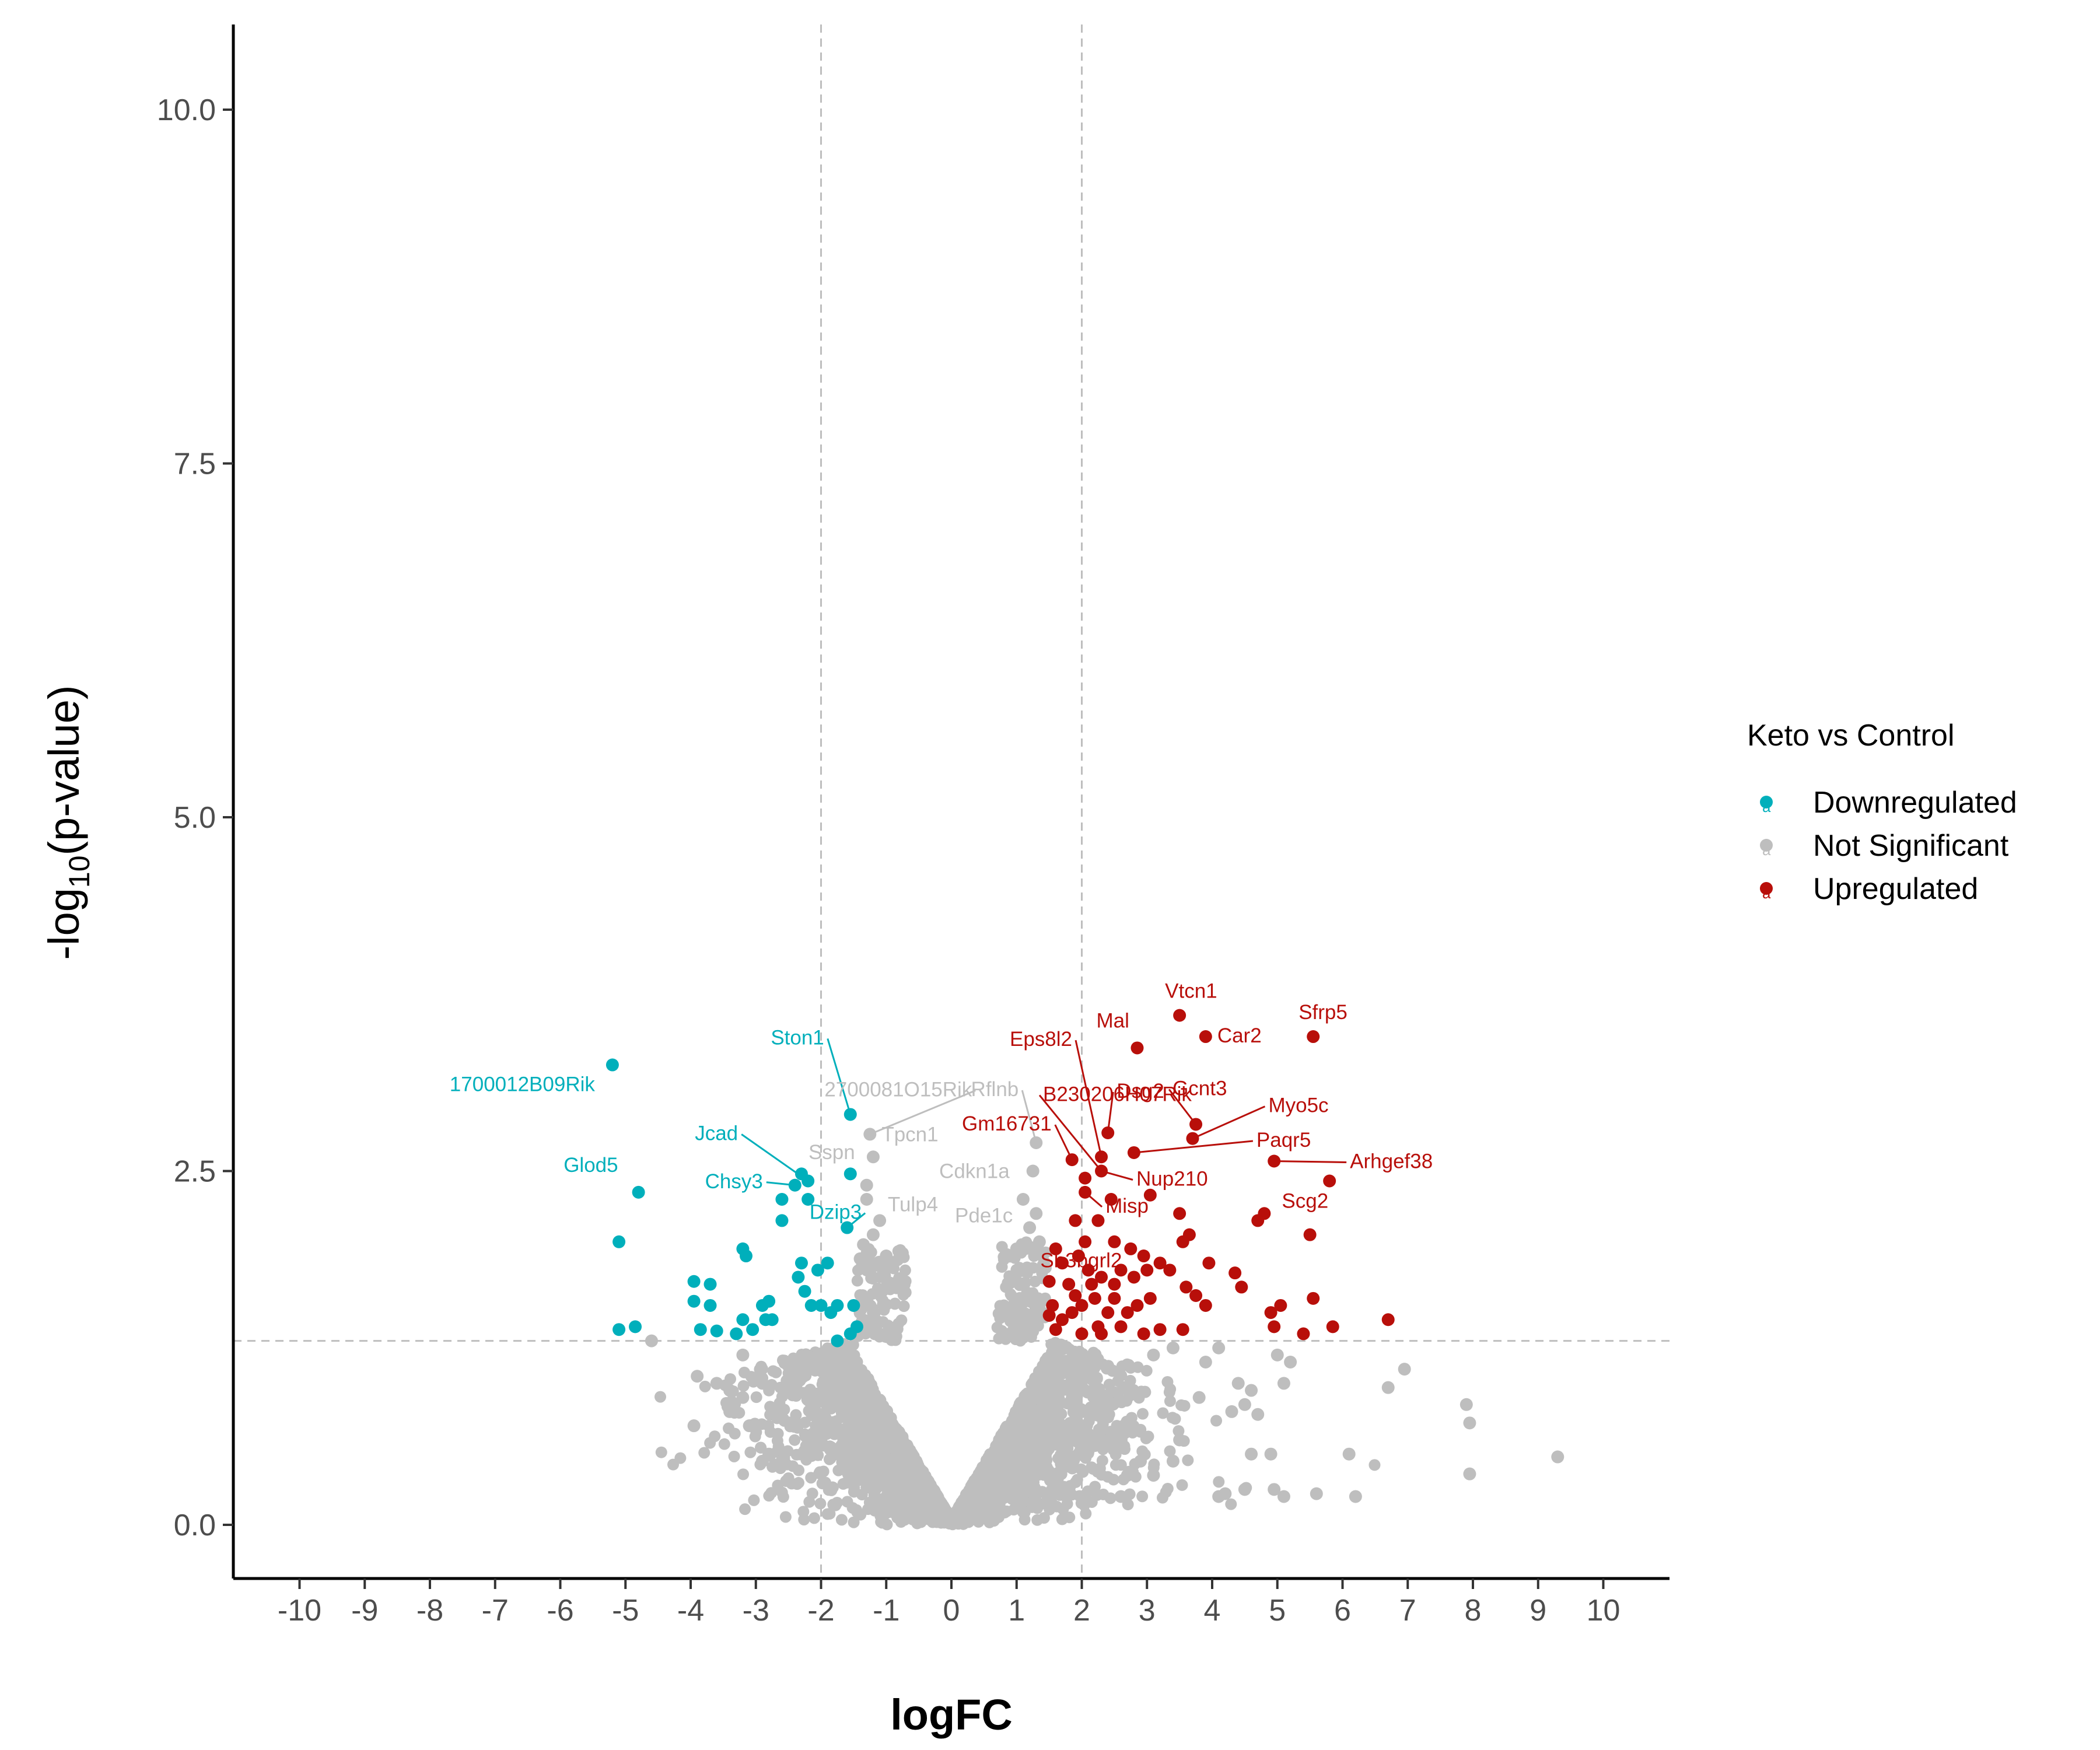  What do you see at coordinates (300, 1611) in the screenshot?
I see `x-tick-label: -10` at bounding box center [300, 1611].